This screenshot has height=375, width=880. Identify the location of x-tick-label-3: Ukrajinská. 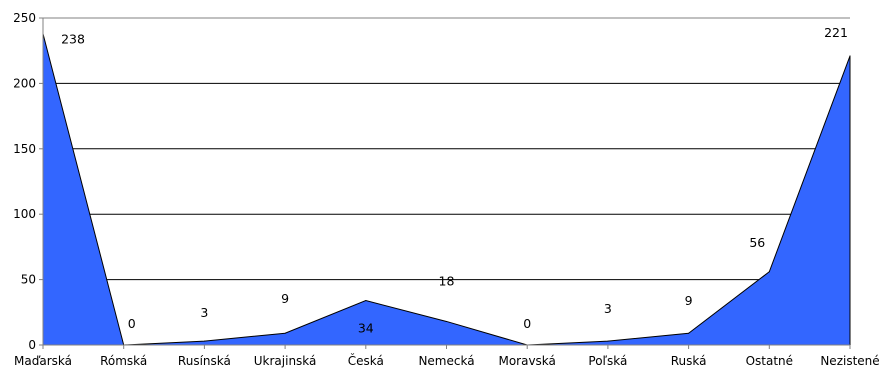
(285, 361).